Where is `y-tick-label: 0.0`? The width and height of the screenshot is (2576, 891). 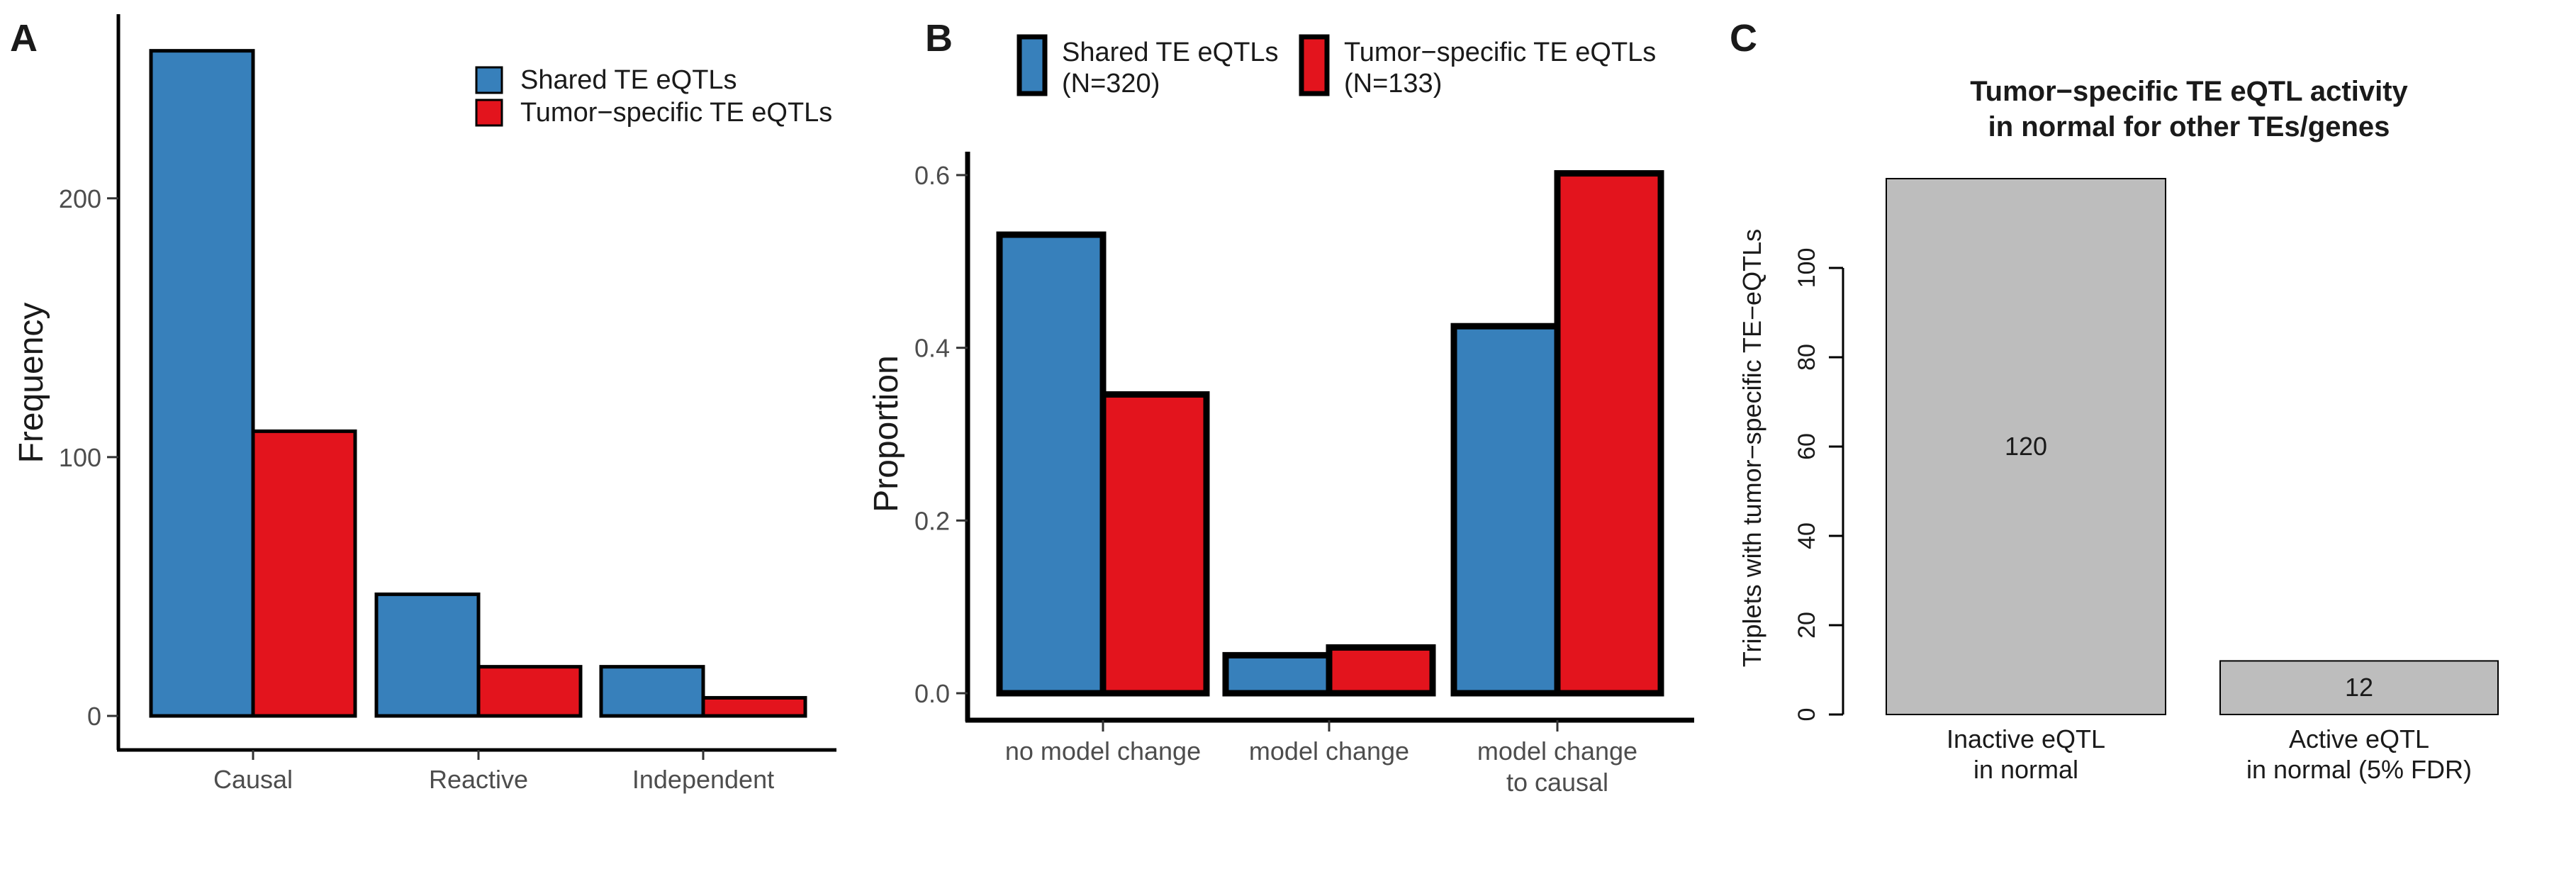 y-tick-label: 0.0 is located at coordinates (932, 693).